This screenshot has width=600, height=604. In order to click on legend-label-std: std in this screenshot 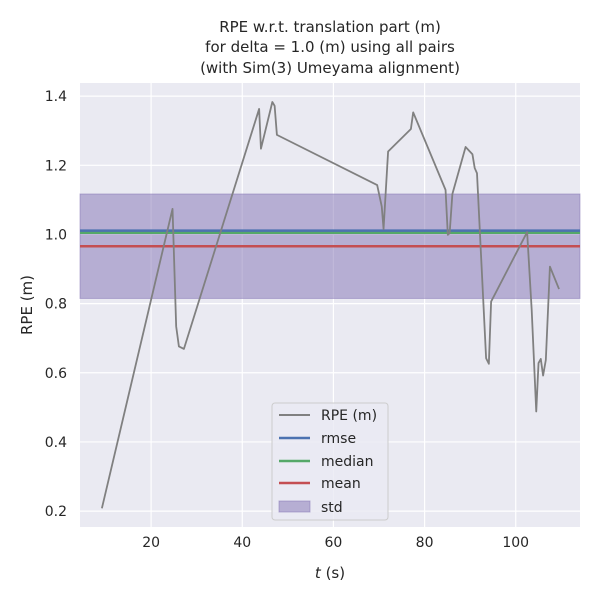, I will do `click(332, 508)`.